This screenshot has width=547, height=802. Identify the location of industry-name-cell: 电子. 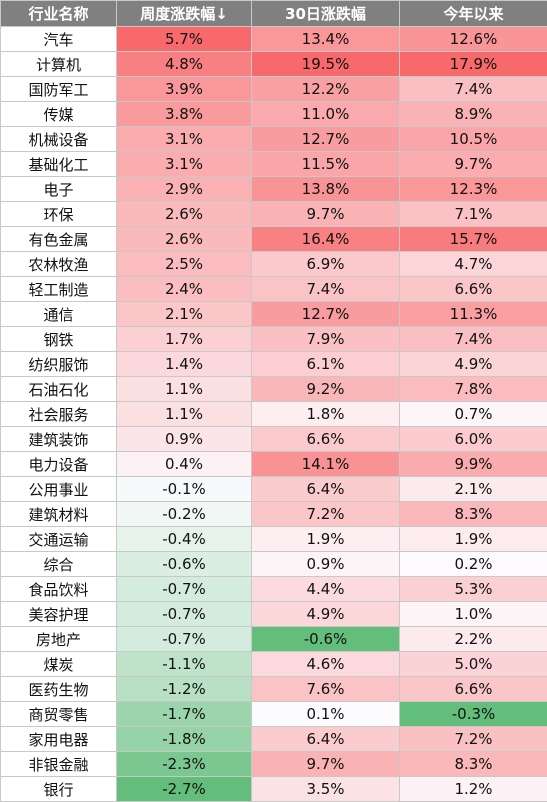
(59, 189).